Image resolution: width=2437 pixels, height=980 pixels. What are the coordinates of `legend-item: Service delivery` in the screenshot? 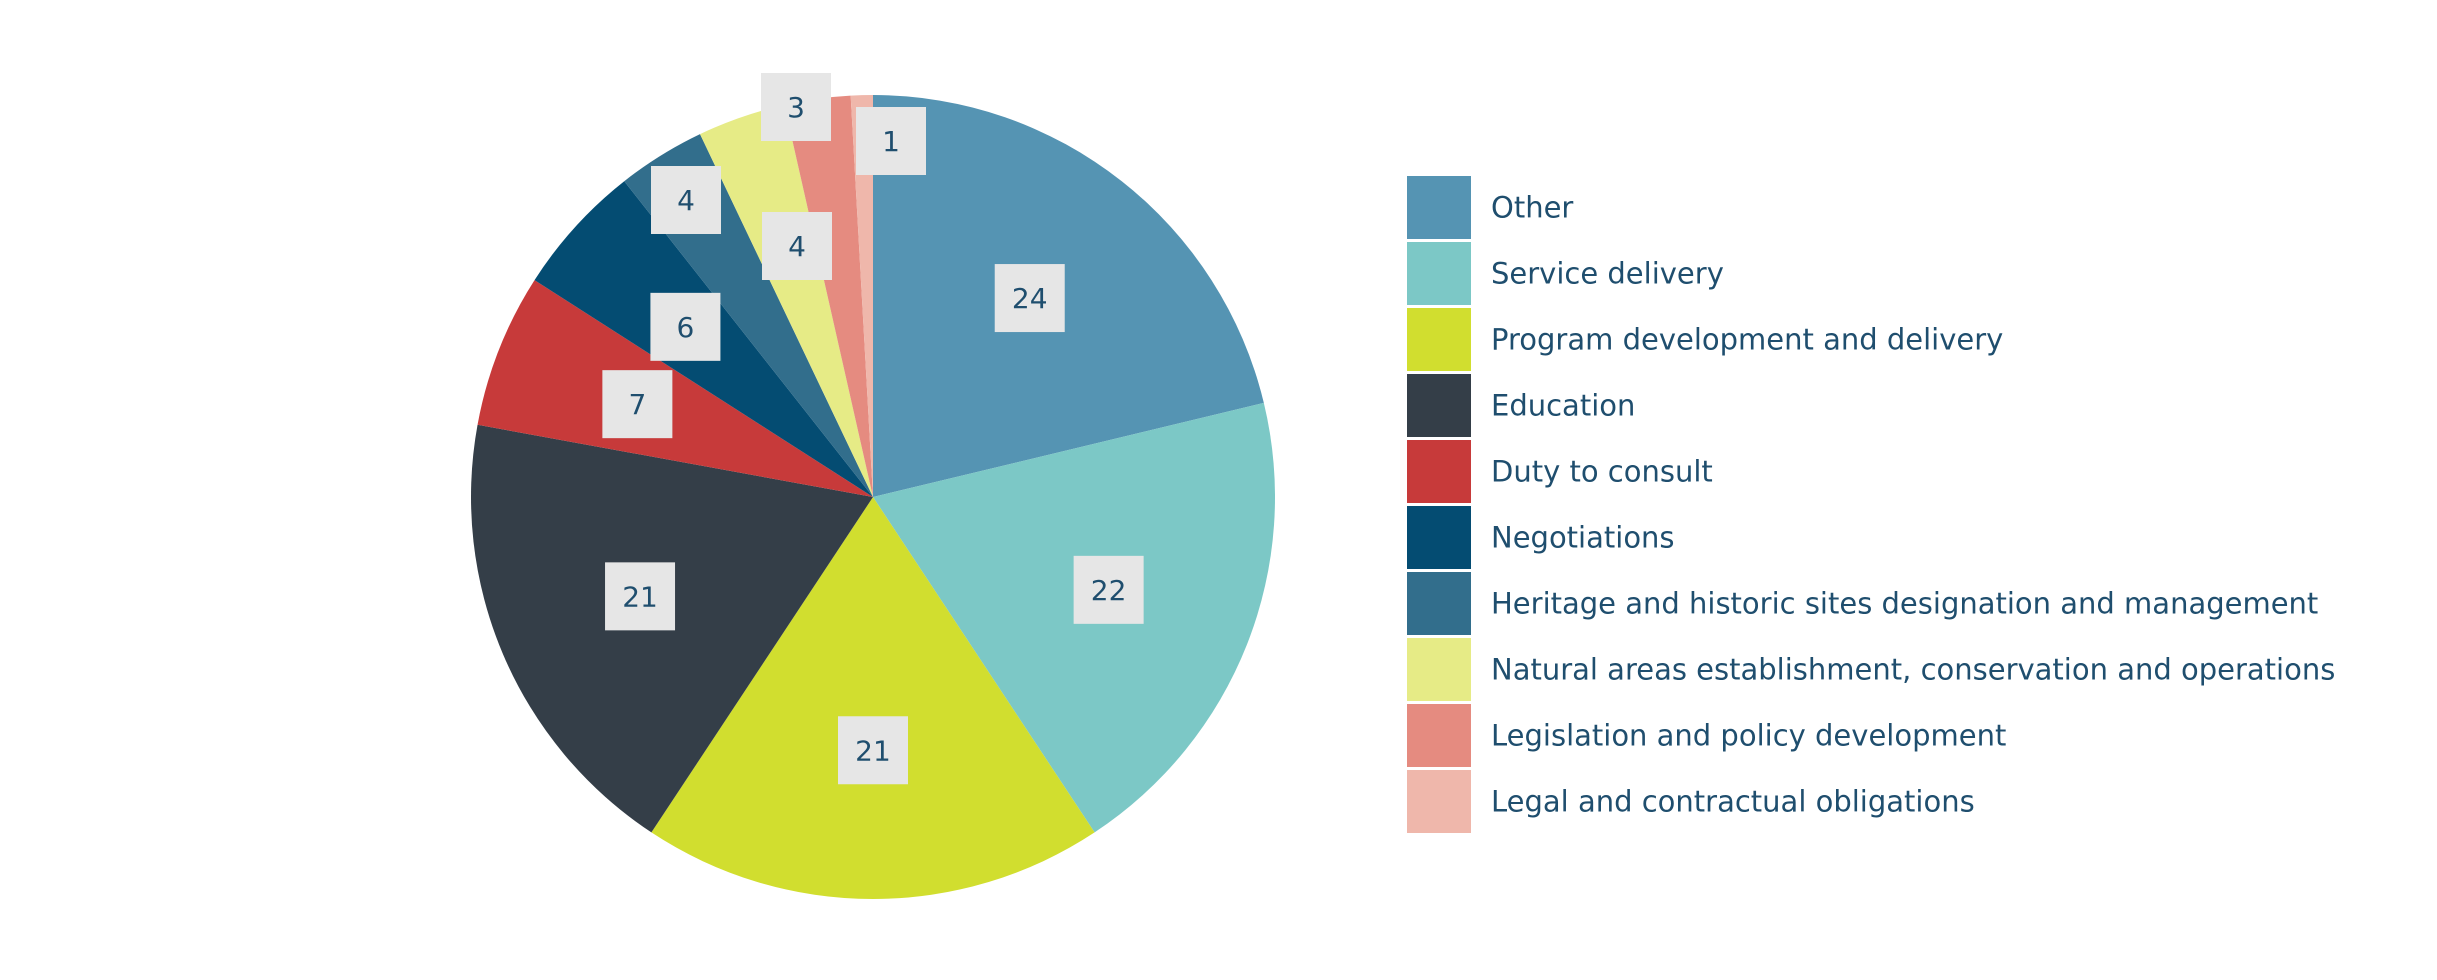 It's located at (1565, 273).